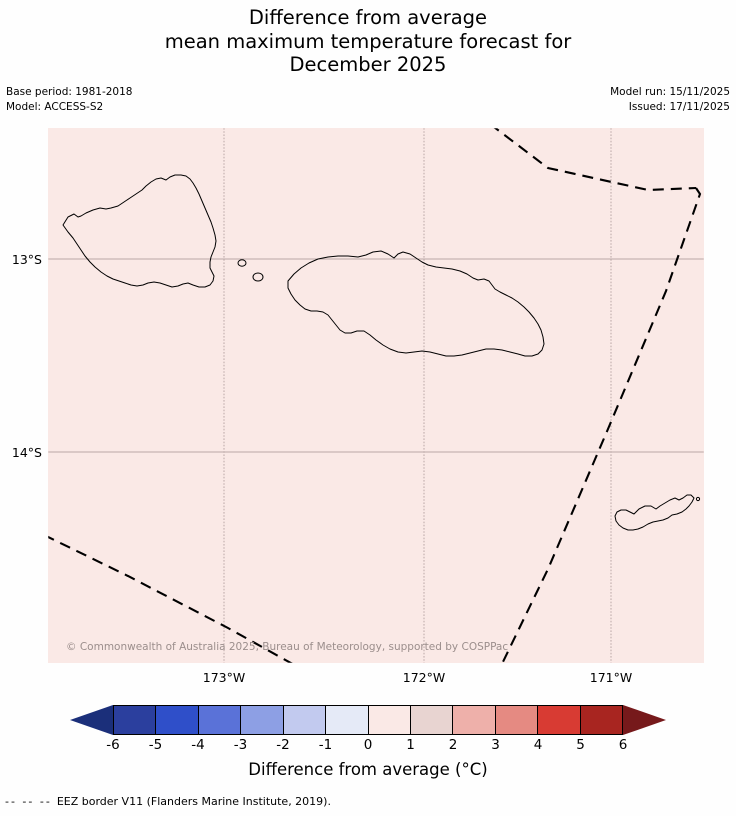 Image resolution: width=736 pixels, height=816 pixels. What do you see at coordinates (670, 92) in the screenshot?
I see `model-run-label: Model run: 15/11/2025` at bounding box center [670, 92].